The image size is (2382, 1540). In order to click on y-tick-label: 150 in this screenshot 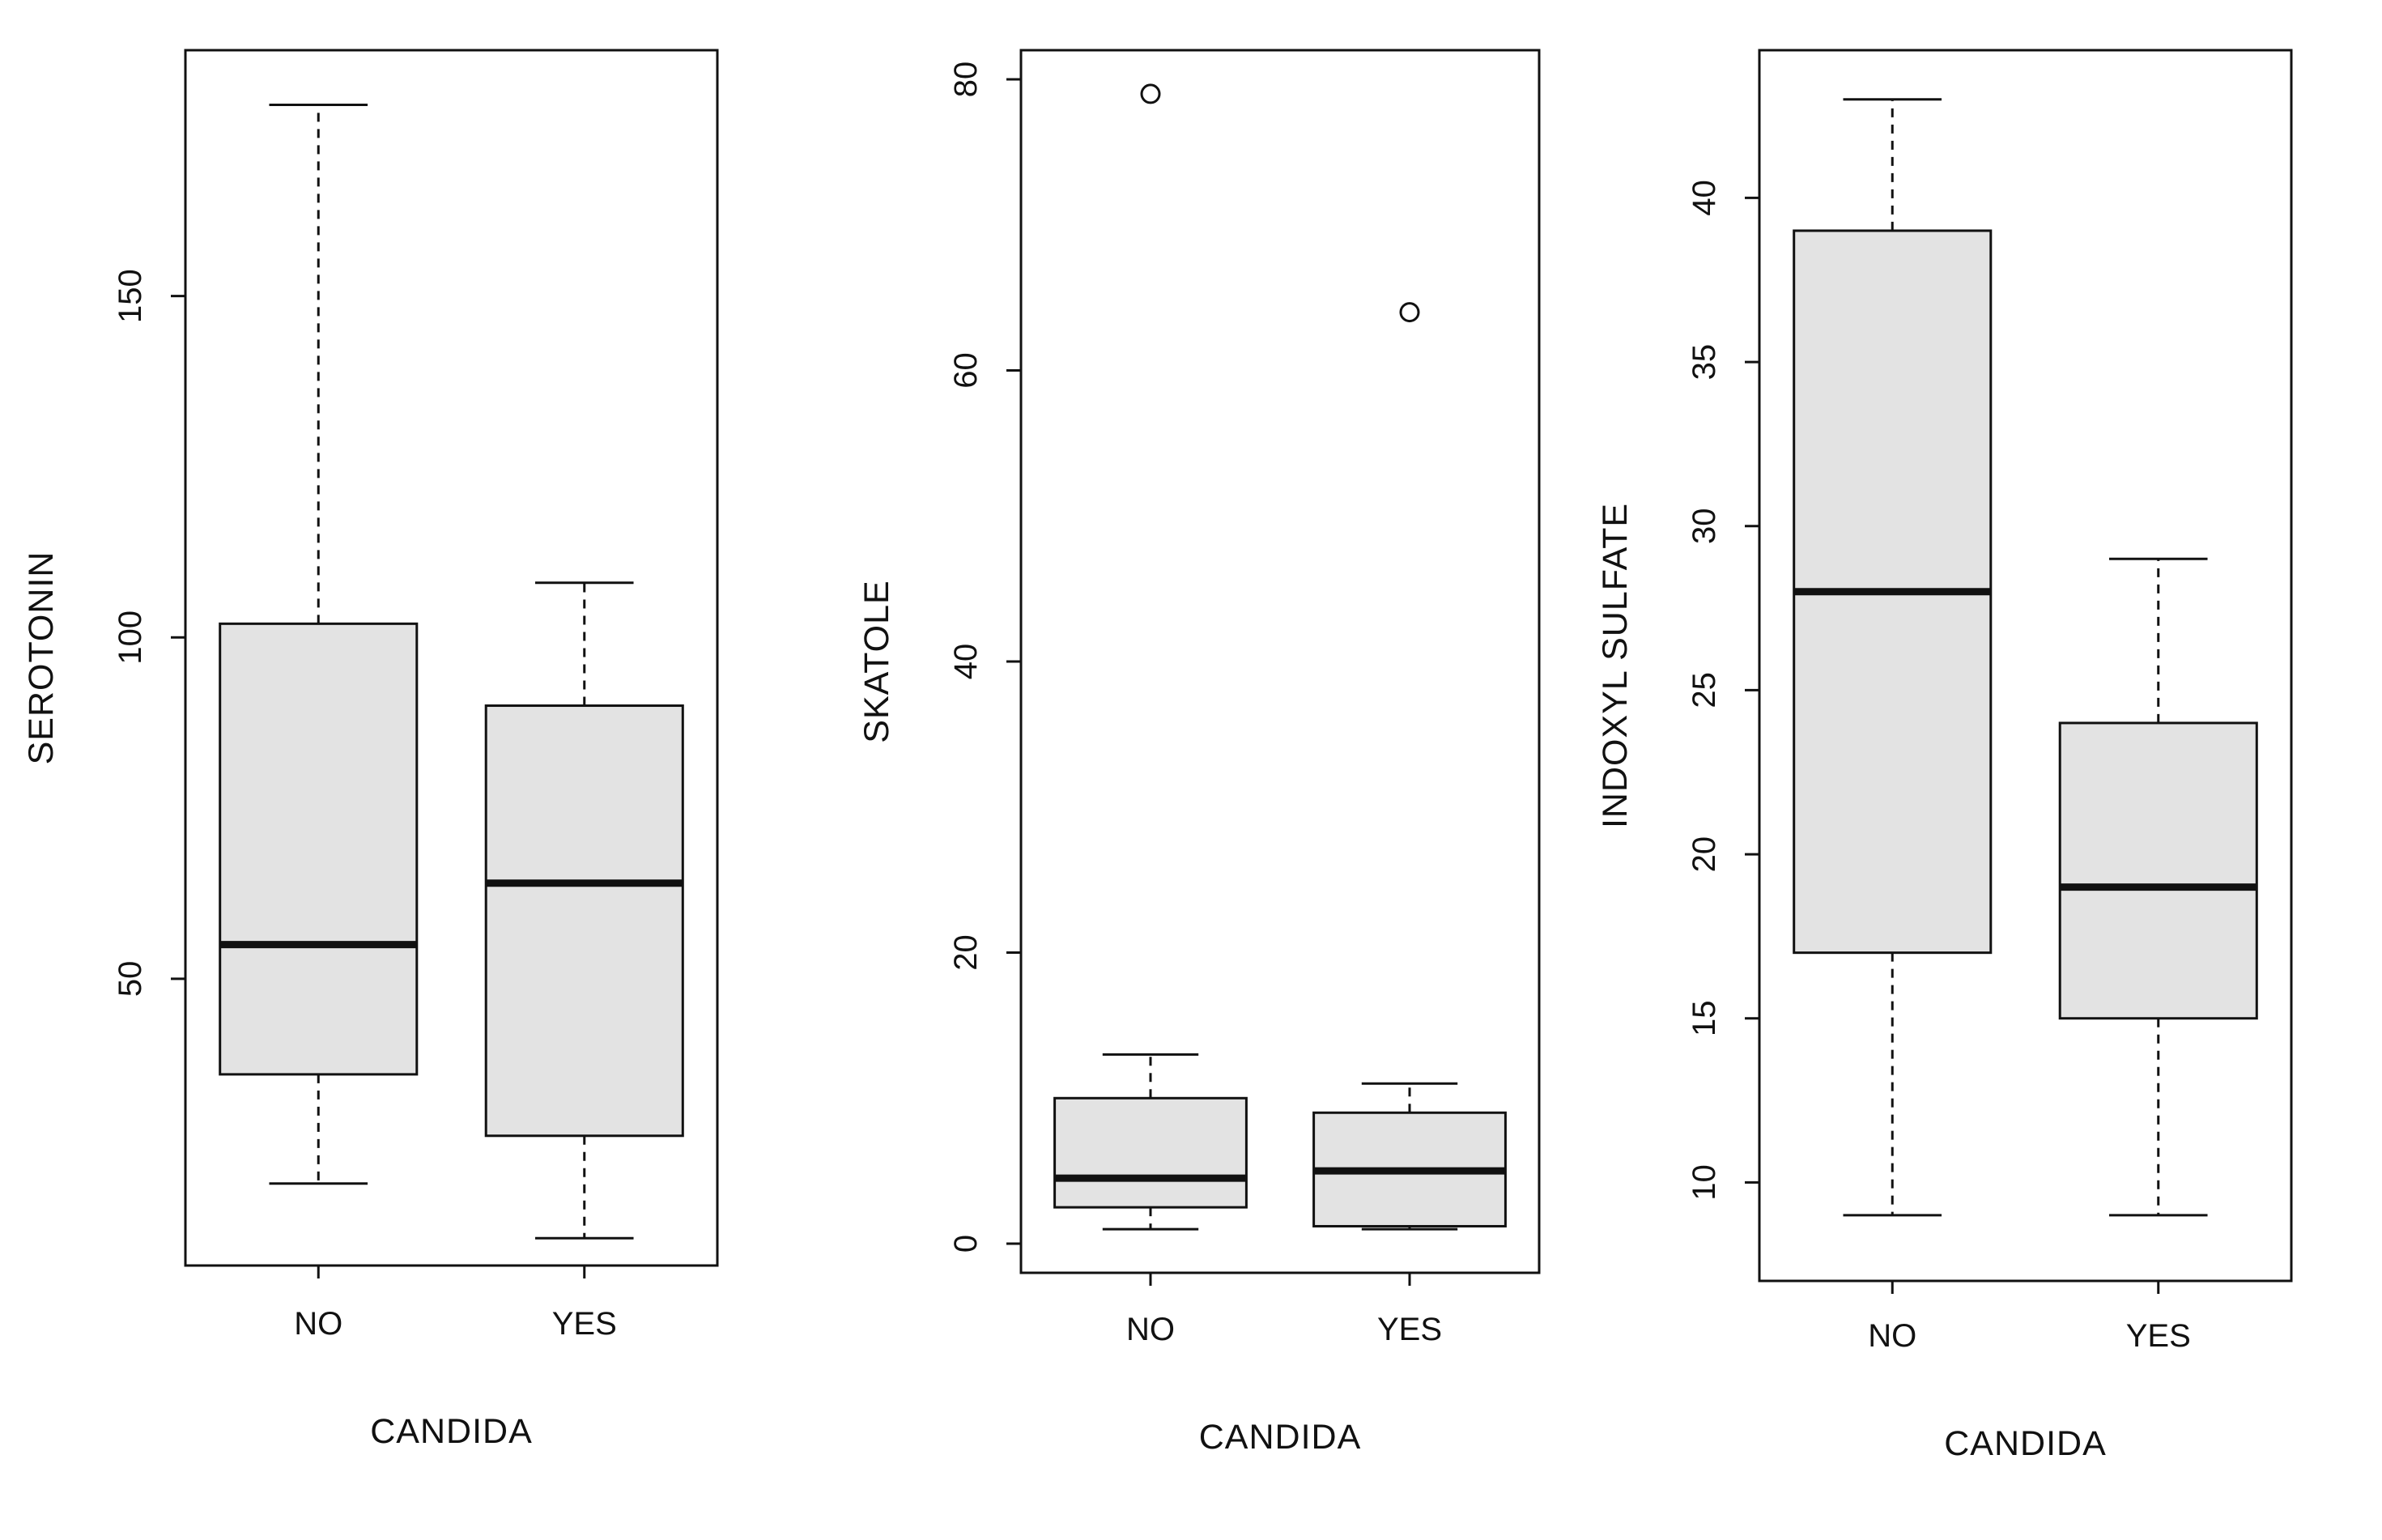, I will do `click(130, 296)`.